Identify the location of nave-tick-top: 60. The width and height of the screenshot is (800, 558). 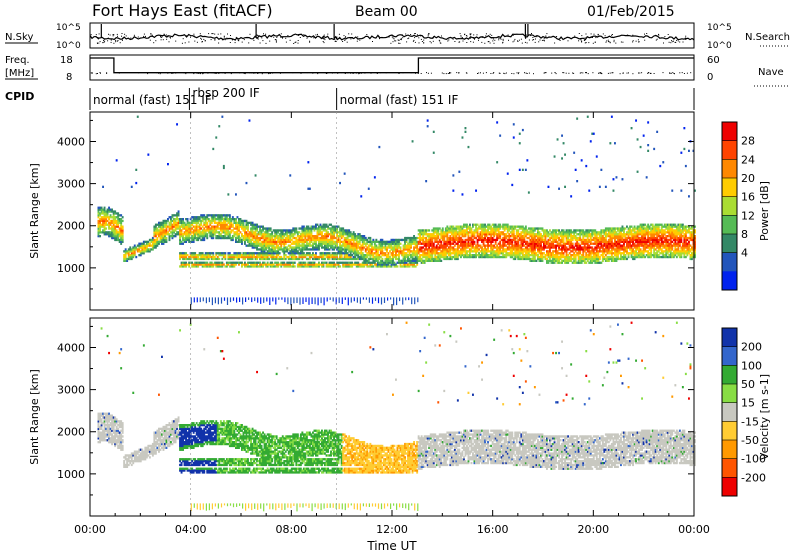
(713, 60).